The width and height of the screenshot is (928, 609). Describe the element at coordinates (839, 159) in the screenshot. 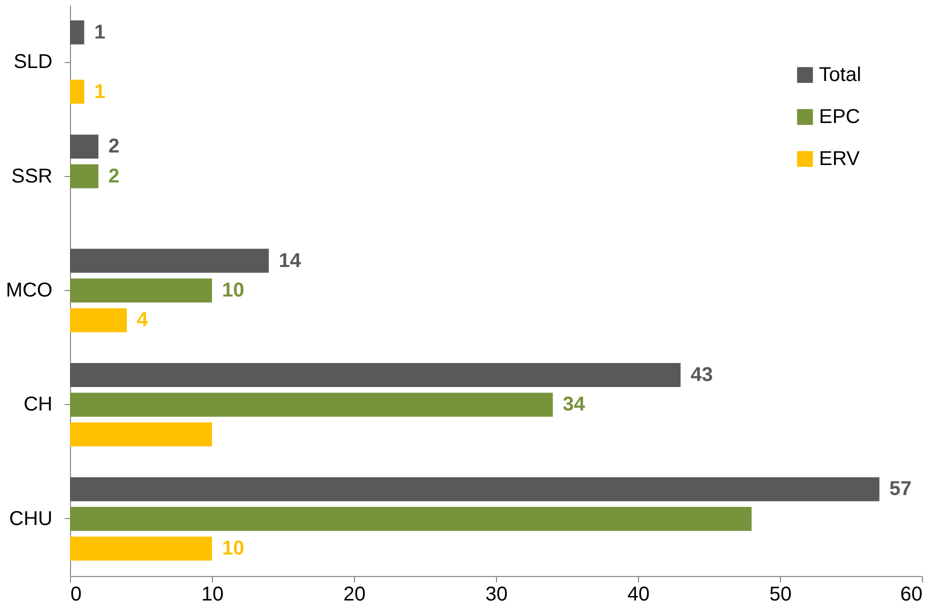

I see `legend-label: ERV` at that location.